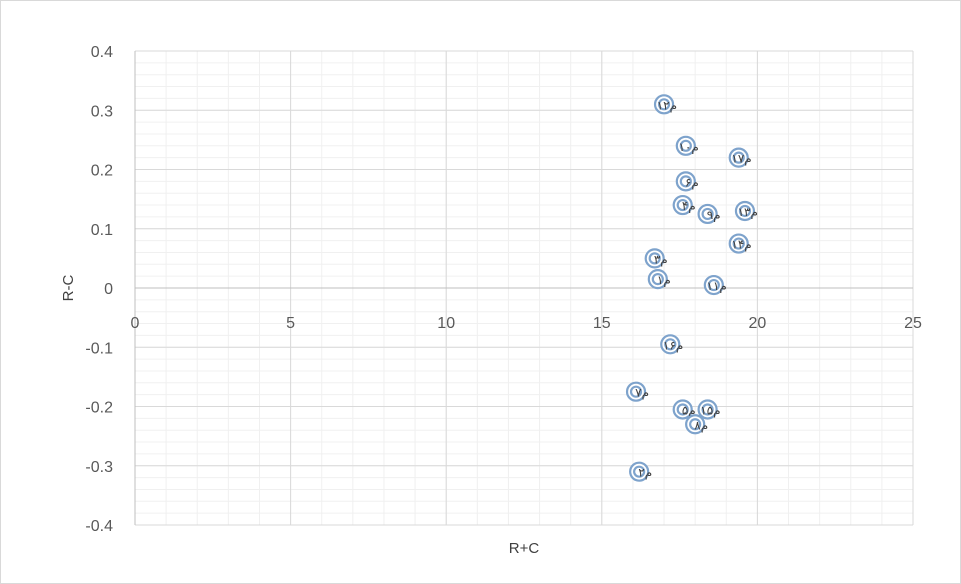 The width and height of the screenshot is (961, 584). What do you see at coordinates (68, 288) in the screenshot?
I see `y-axis-title: R-C` at bounding box center [68, 288].